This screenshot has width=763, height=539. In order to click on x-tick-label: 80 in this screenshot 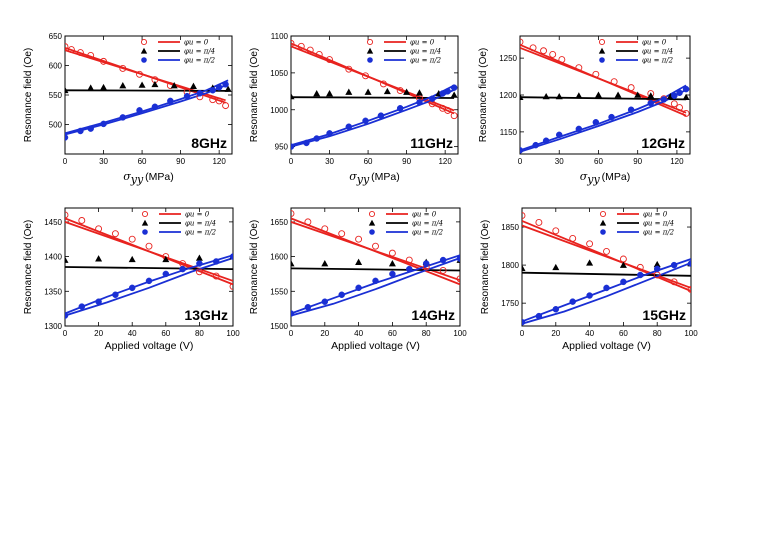, I will do `click(199, 333)`.